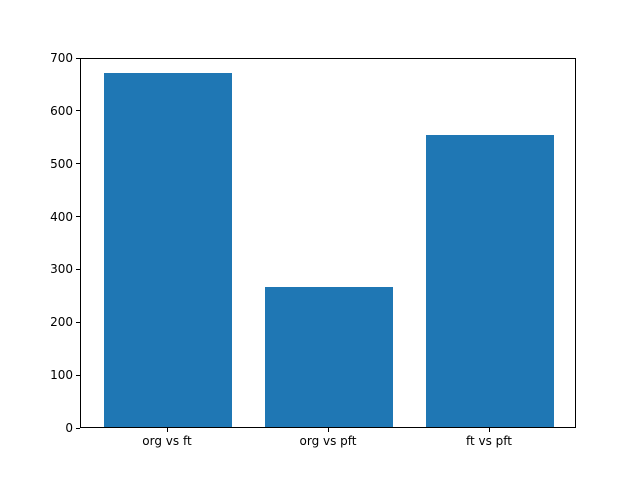 This screenshot has width=640, height=480. Describe the element at coordinates (61, 110) in the screenshot. I see `y-tick-label: 600` at that location.